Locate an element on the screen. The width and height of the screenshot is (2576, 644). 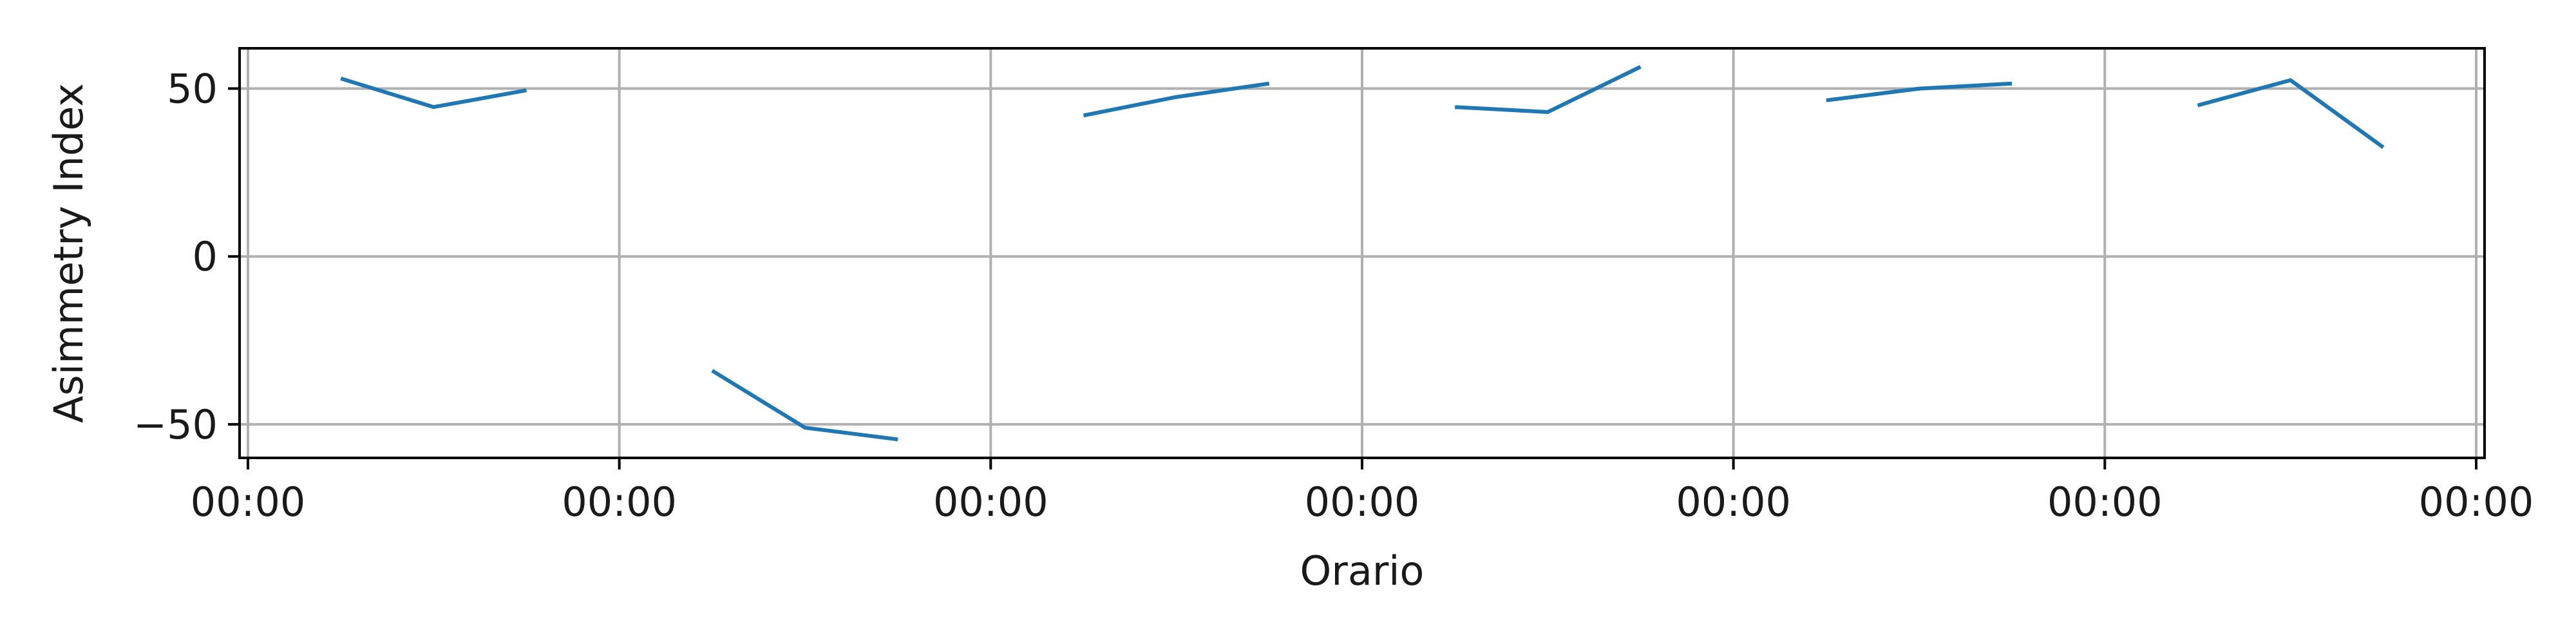
y-axis: 50 0 −50 is located at coordinates (186, 257).